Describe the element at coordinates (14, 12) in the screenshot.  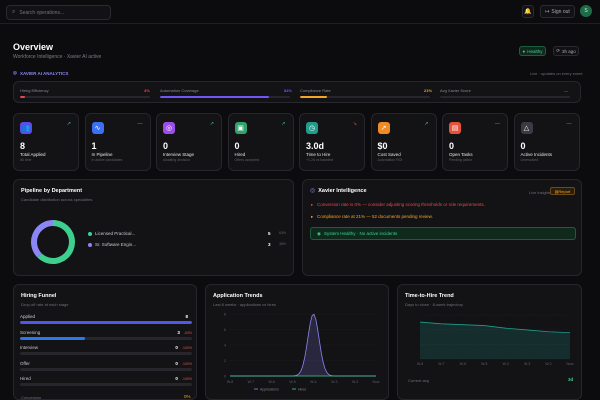
I see `search-icon: ⌕` at that location.